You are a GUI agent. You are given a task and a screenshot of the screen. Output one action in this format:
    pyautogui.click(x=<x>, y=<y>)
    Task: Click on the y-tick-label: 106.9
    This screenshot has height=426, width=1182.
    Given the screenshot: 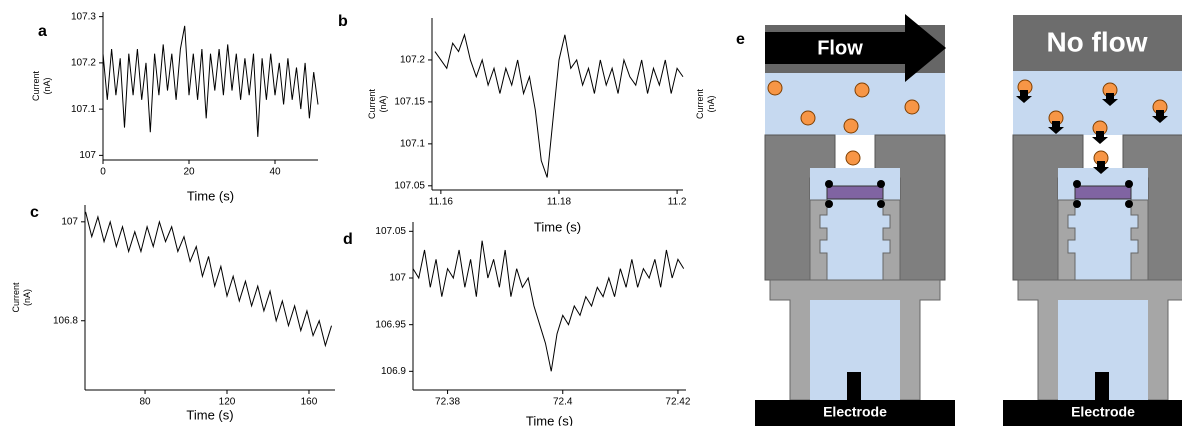 What is the action you would take?
    pyautogui.click(x=393, y=371)
    